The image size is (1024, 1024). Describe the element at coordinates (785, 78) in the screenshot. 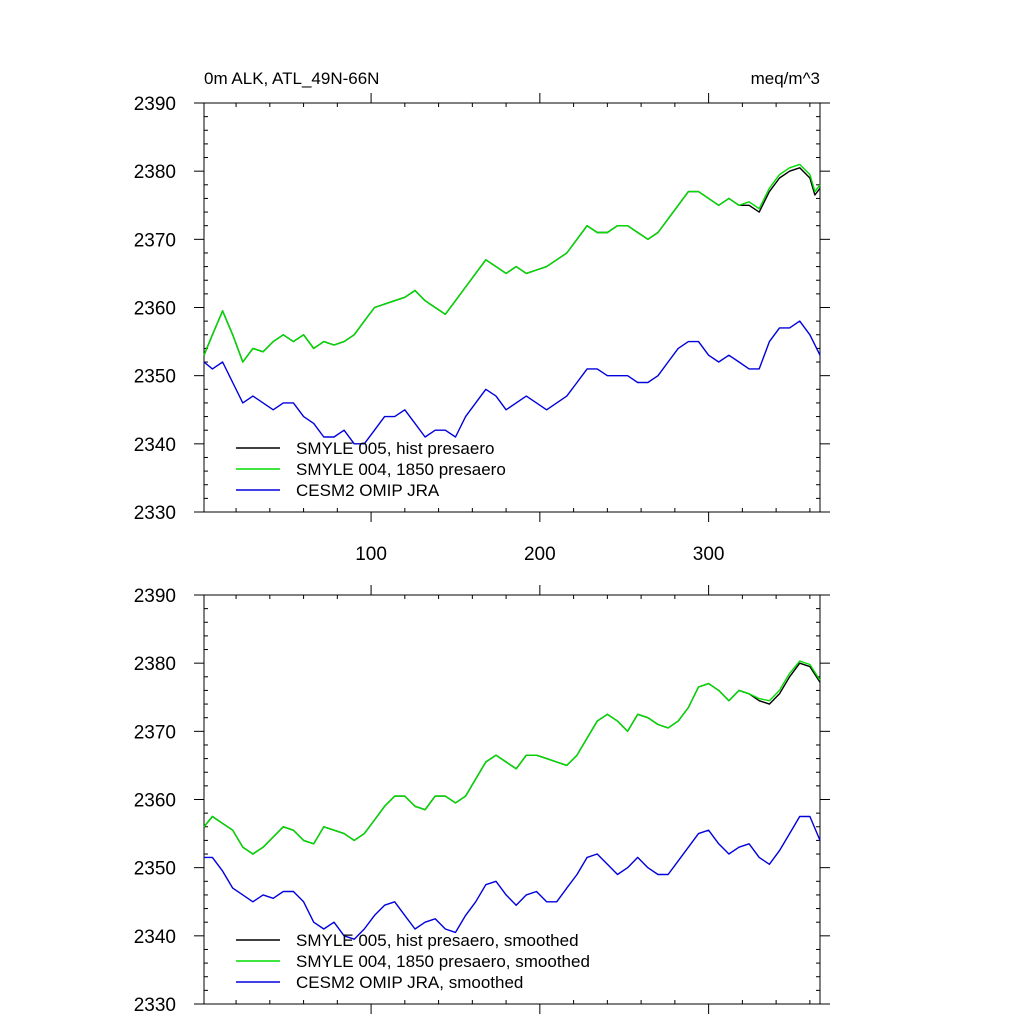

I see `units-label: meq/m^3` at that location.